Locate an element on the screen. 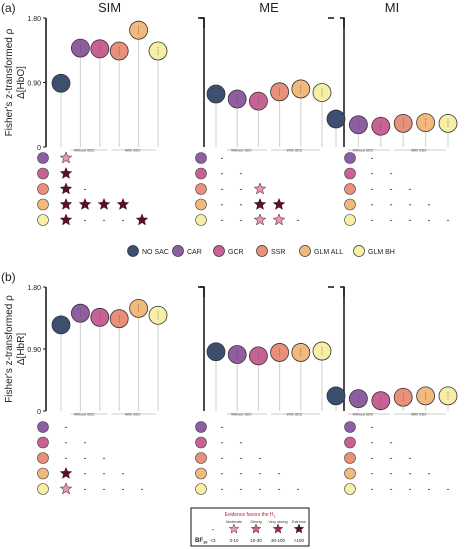  y-axis-label: Δ[HbR] is located at coordinates (21, 349).